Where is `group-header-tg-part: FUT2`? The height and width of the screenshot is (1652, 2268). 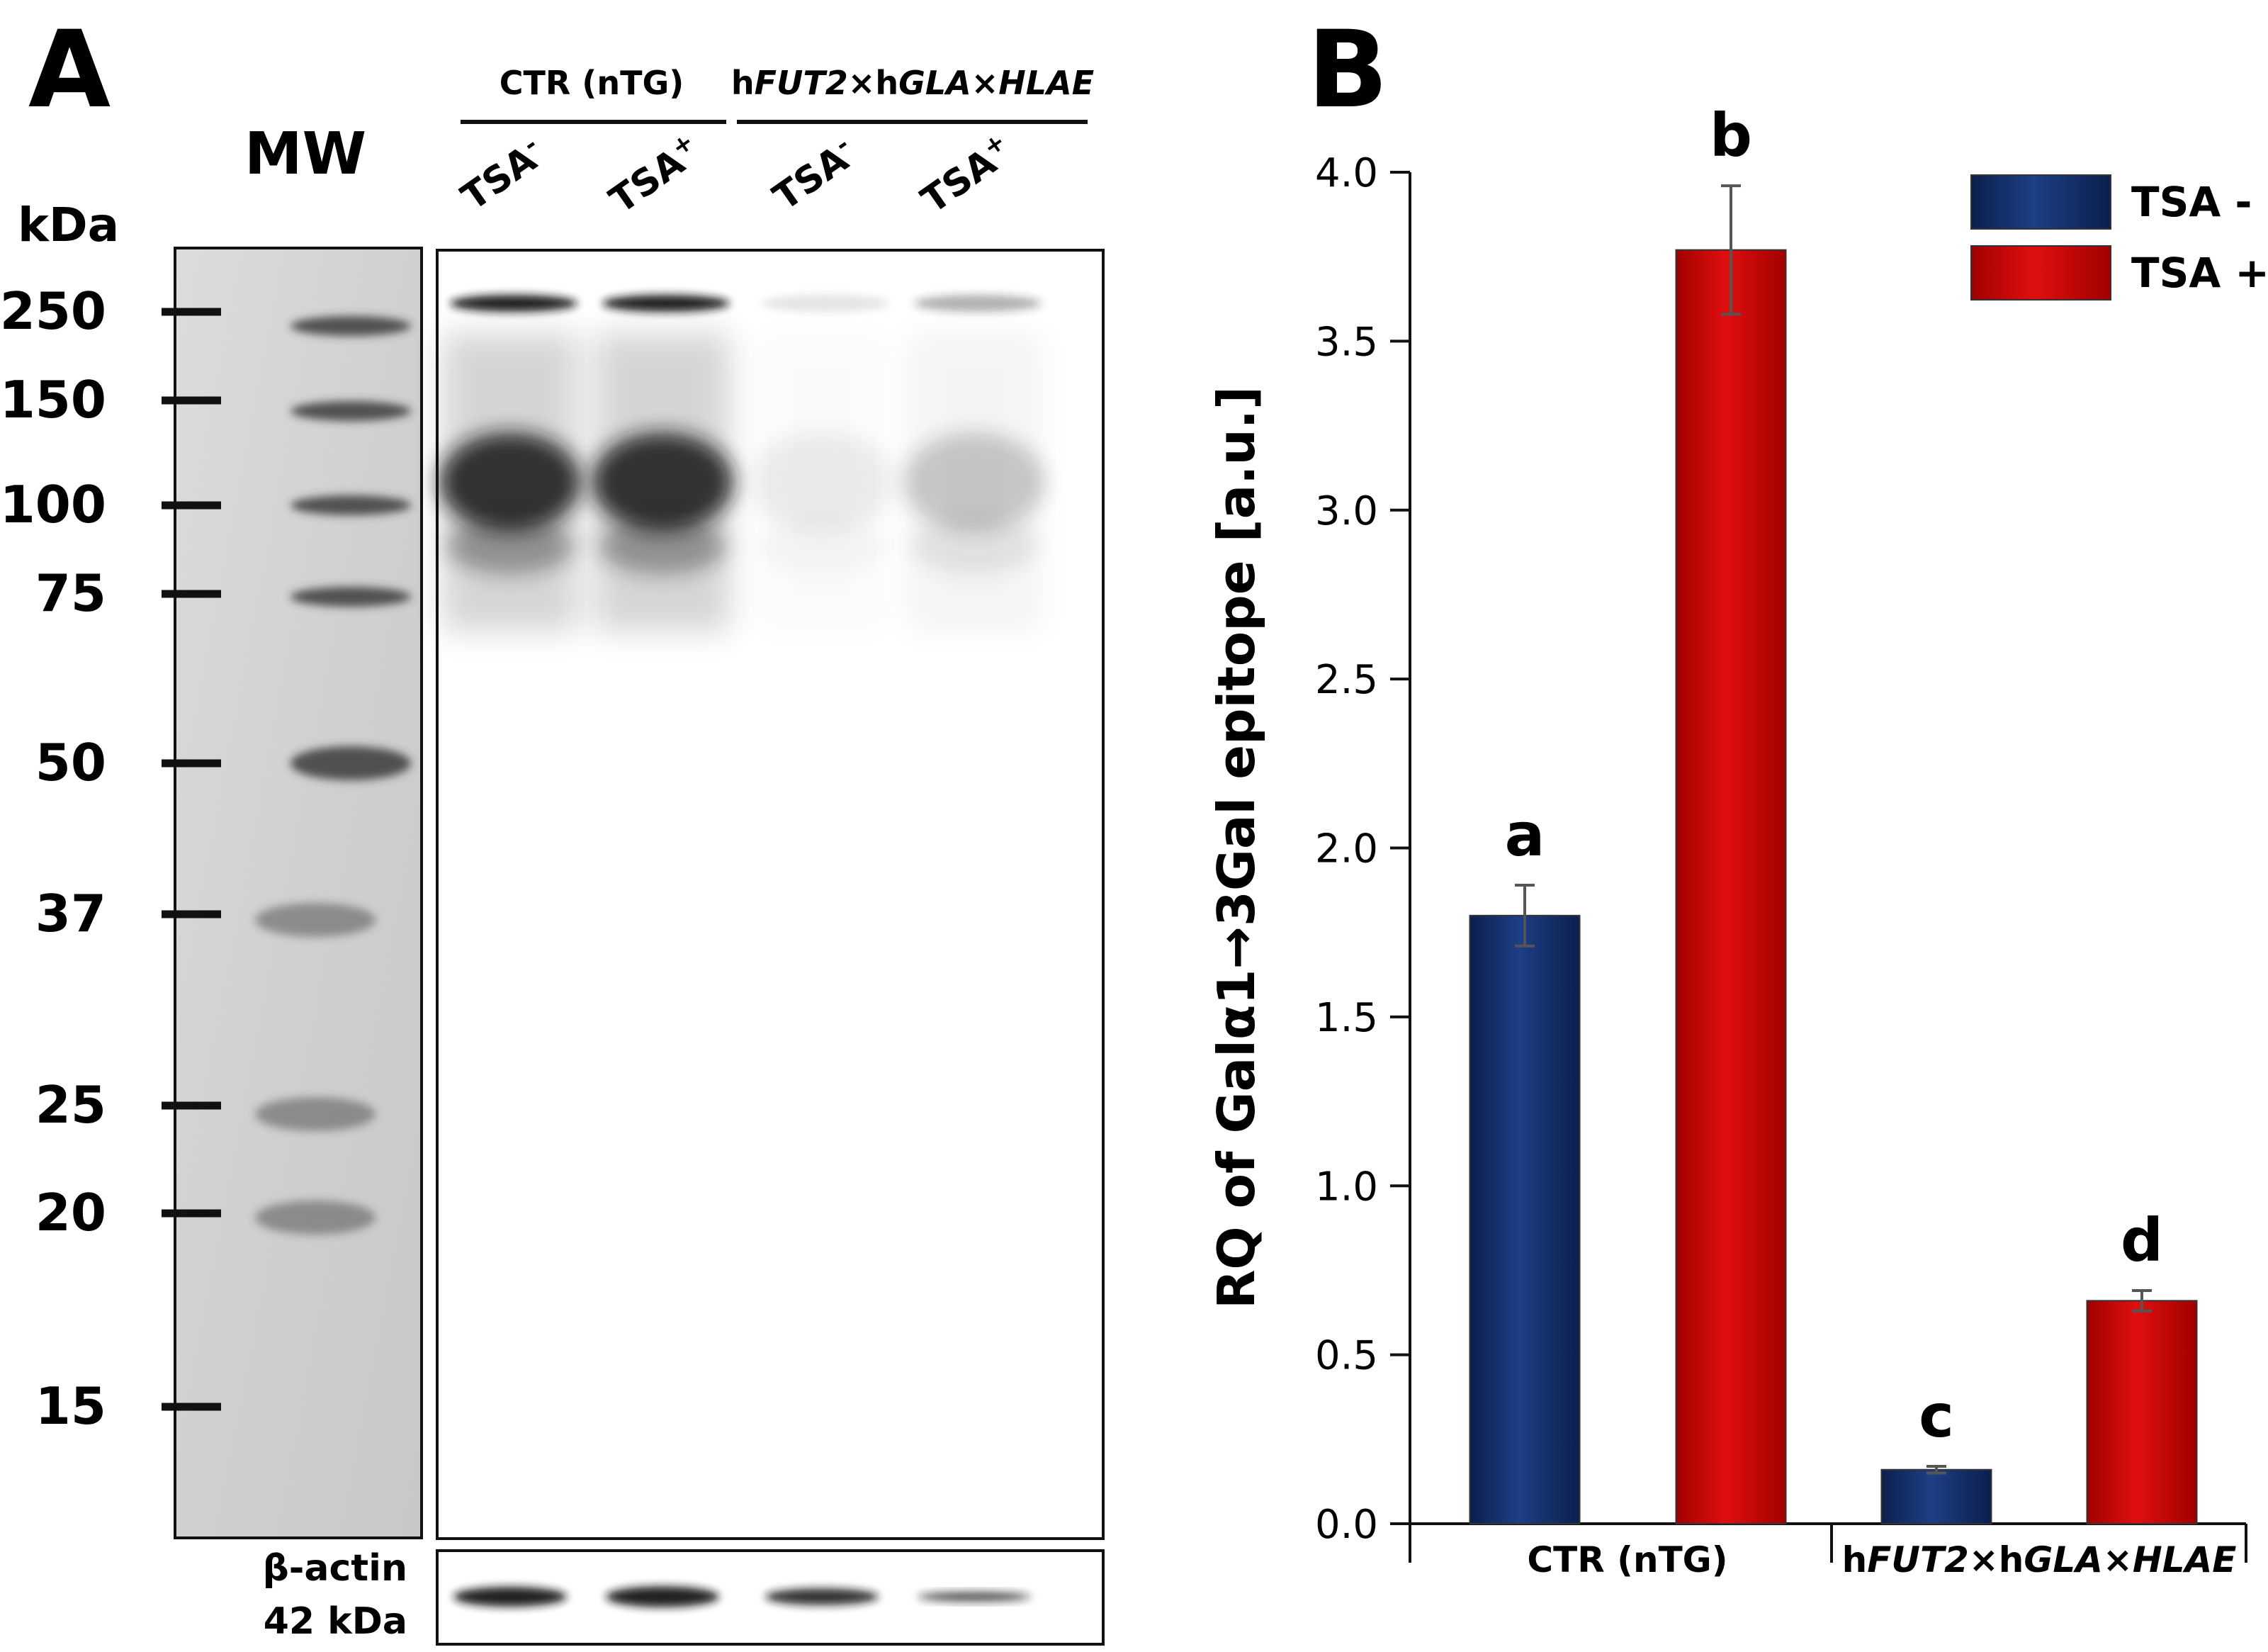 group-header-tg-part: FUT2 is located at coordinates (801, 83).